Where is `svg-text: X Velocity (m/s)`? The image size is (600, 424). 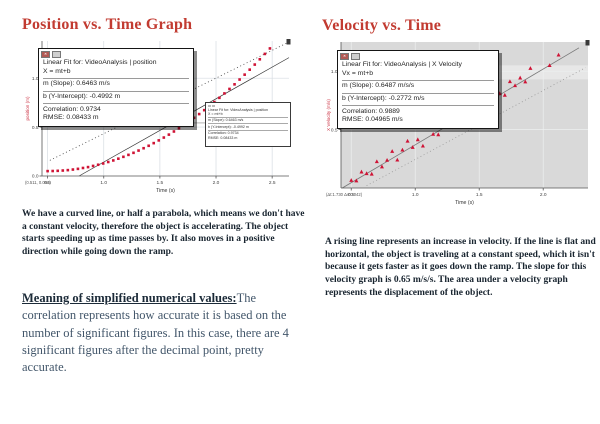
svg-text: X Velocity (m/s) is located at coordinates (328, 115).